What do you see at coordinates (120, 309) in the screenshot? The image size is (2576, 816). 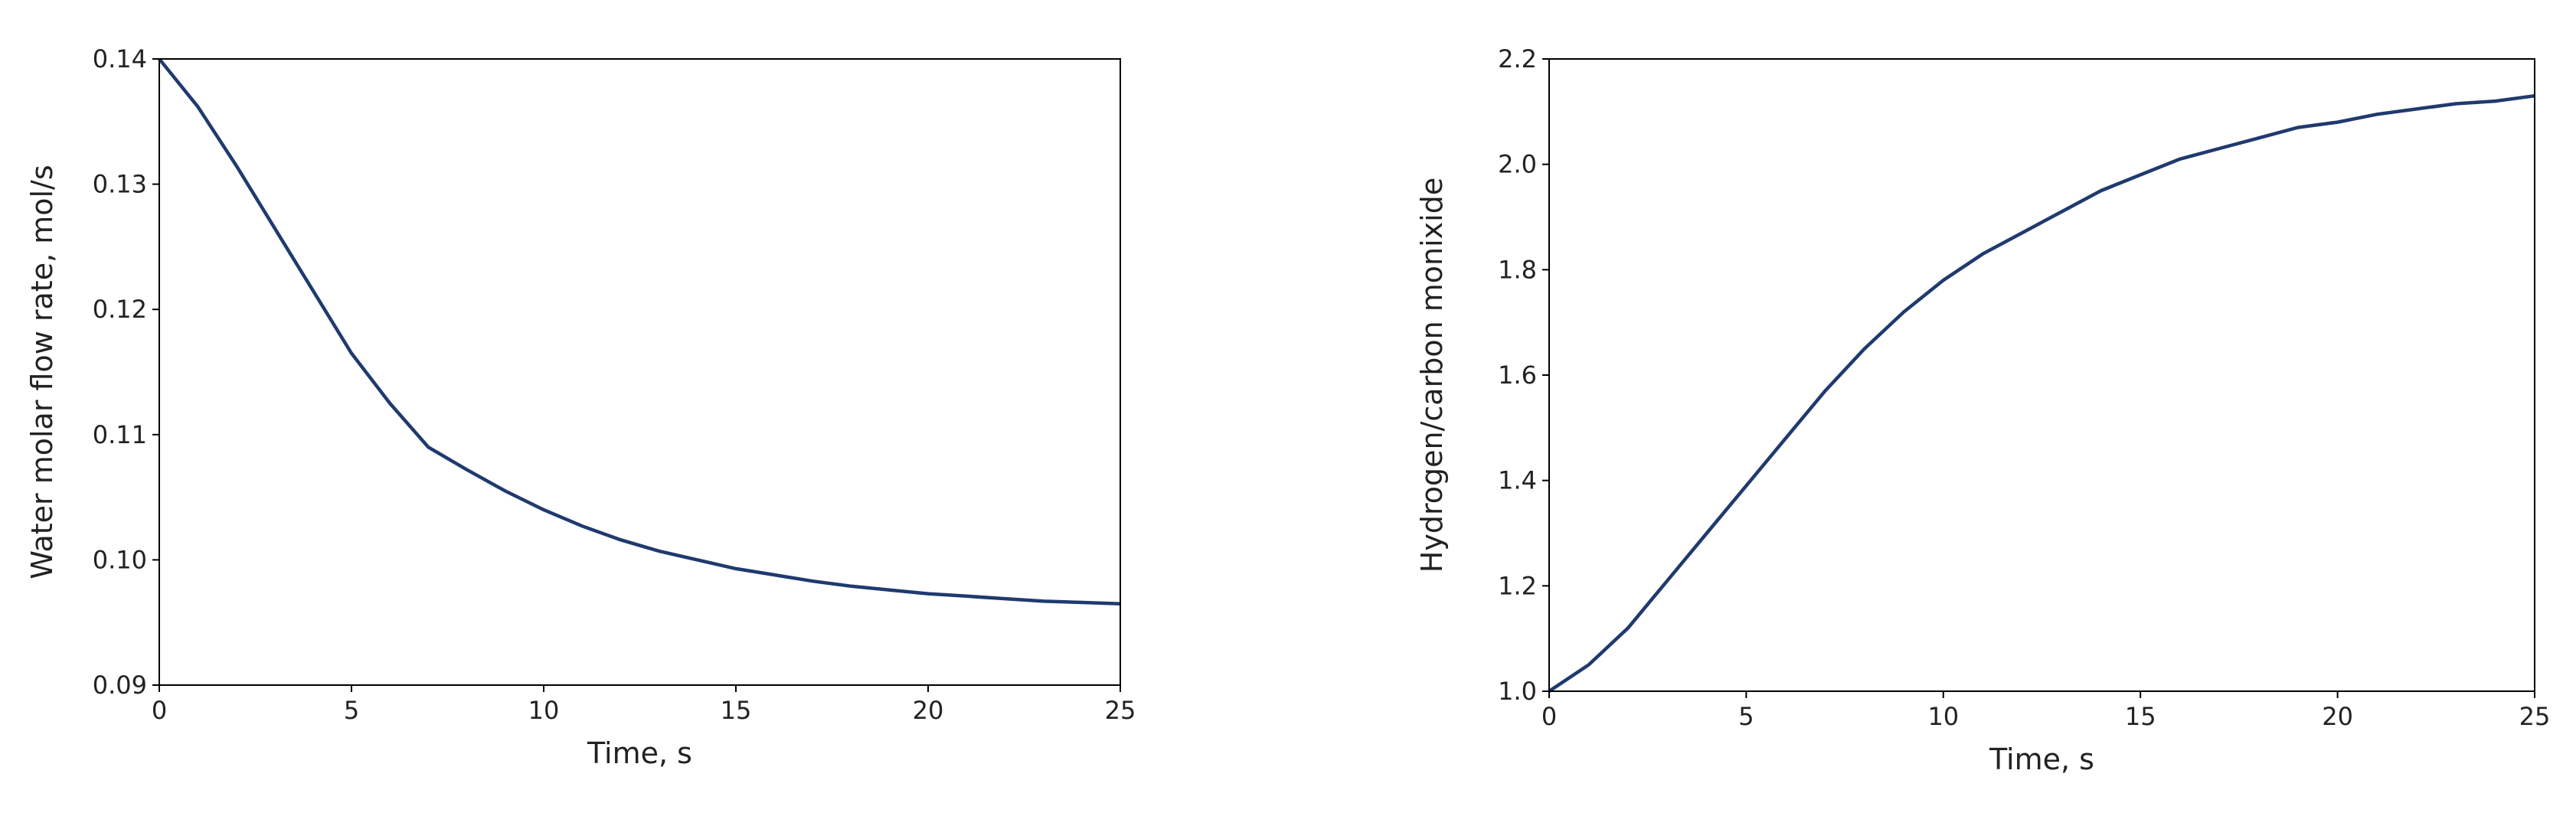 I see `y-tick-label: 0.12` at bounding box center [120, 309].